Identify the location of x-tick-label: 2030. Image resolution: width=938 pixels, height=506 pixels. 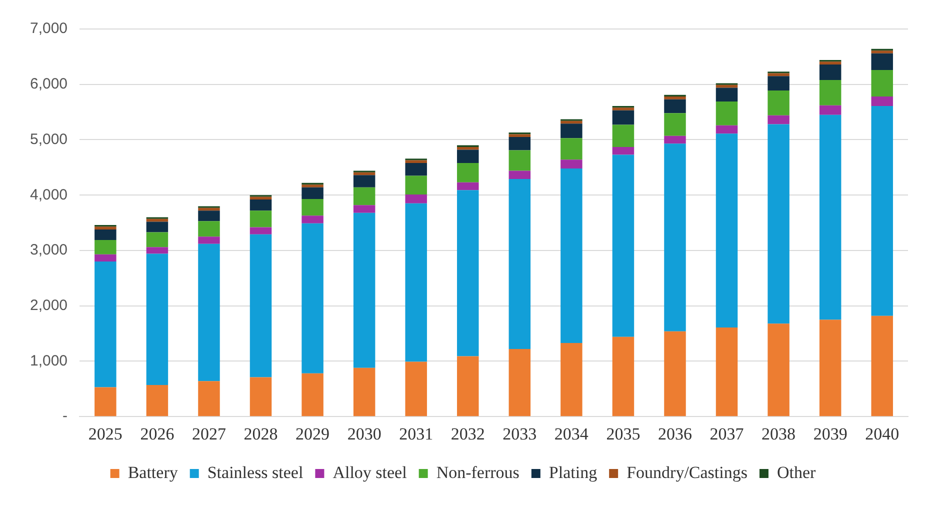
(364, 434).